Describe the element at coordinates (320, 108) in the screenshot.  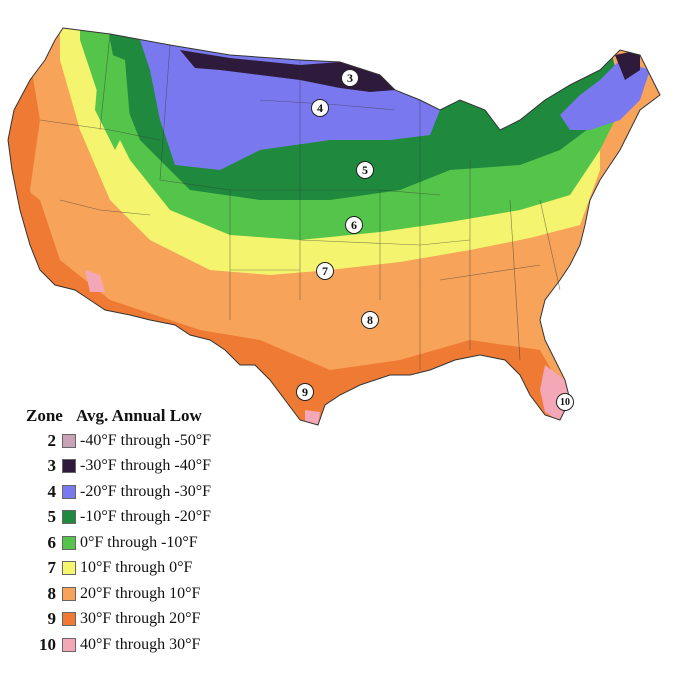
I see `map-zone-4-label: 4` at that location.